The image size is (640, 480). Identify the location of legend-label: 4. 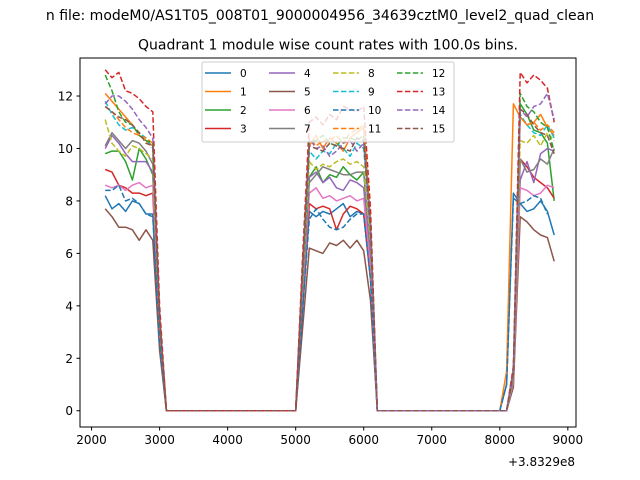
(307, 74).